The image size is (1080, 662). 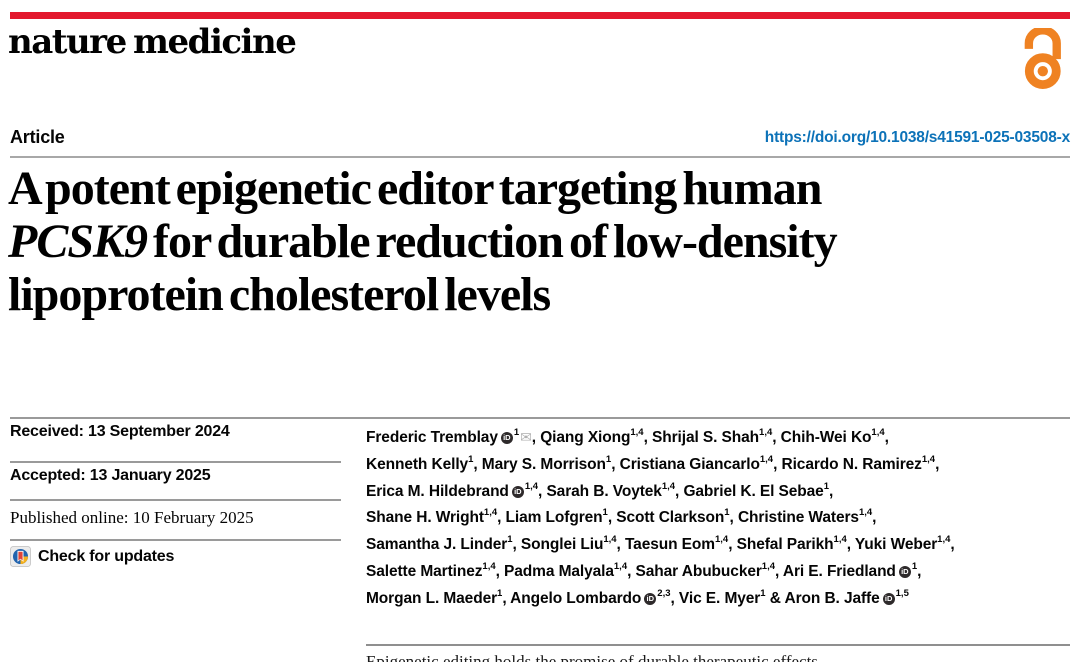 What do you see at coordinates (781, 545) in the screenshot?
I see `text-segment: , Shefal Parikh` at bounding box center [781, 545].